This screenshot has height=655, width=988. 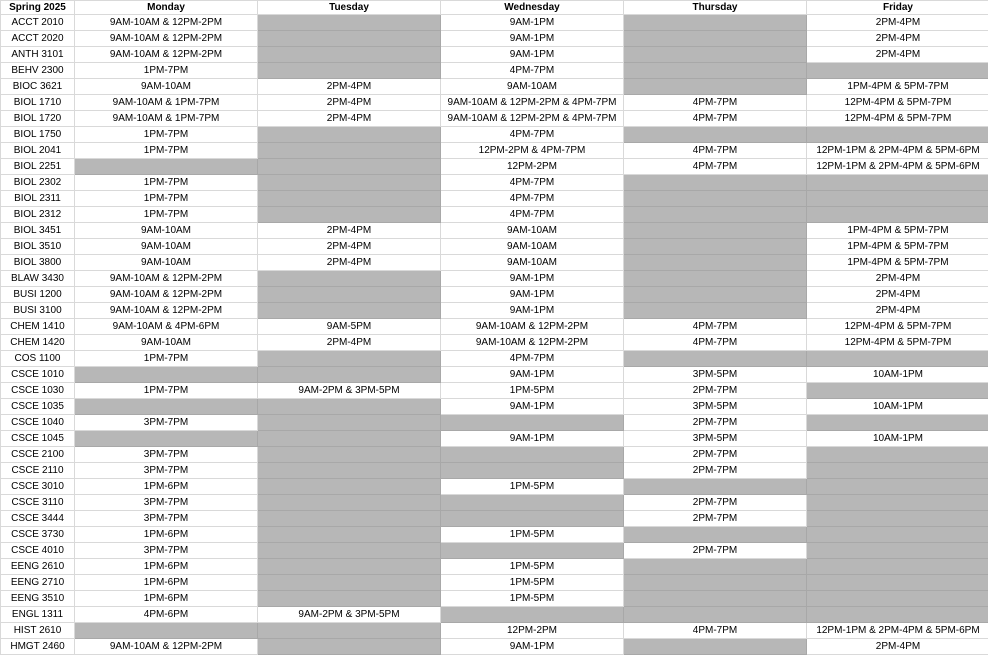 I want to click on slot-cell-friday: 12PM-1PM & 2PM-4PM & 5PM-6PM, so click(x=897, y=167).